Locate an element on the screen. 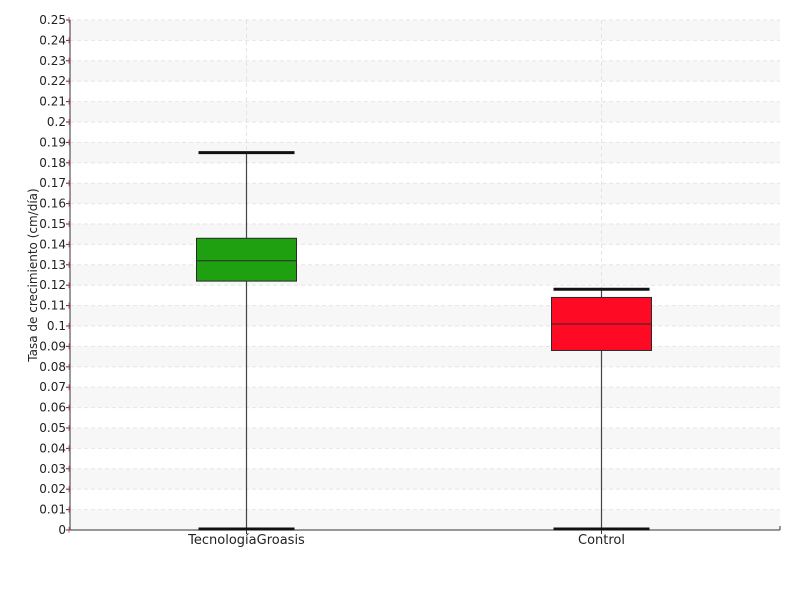 The width and height of the screenshot is (800, 600). x-category-label: TecnologíaGroasis is located at coordinates (246, 540).